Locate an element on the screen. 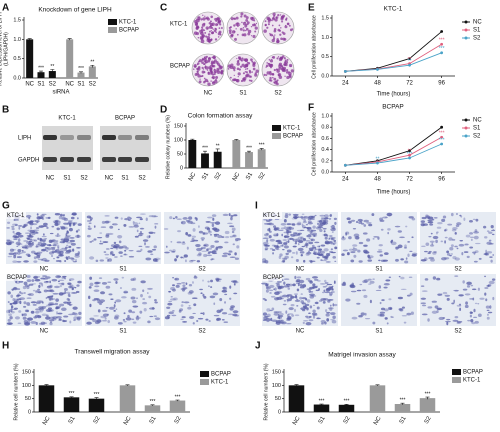 This screenshot has height=432, width=500. y-axis-label: Relative cell numbers (%) is located at coordinates (266, 391).